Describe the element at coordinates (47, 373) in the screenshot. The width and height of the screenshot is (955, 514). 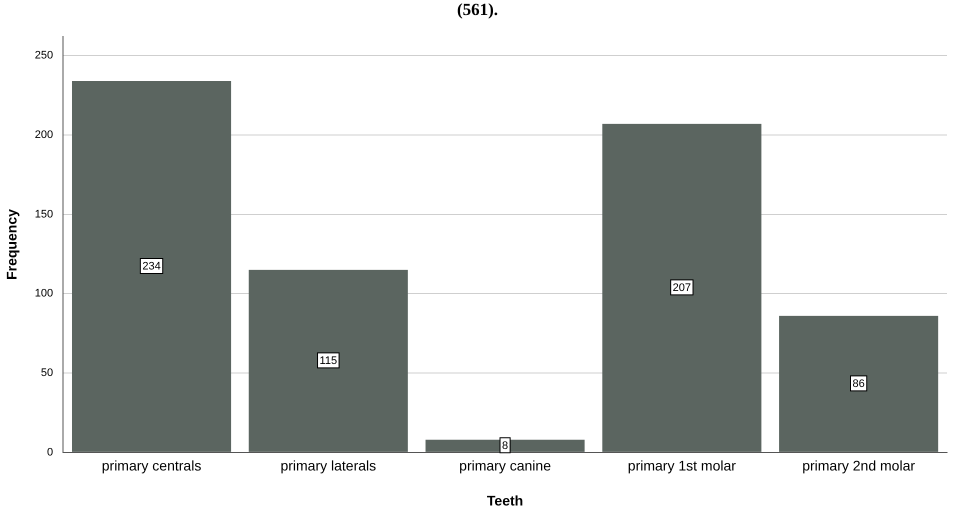
I see `y-tick-label: 50` at that location.